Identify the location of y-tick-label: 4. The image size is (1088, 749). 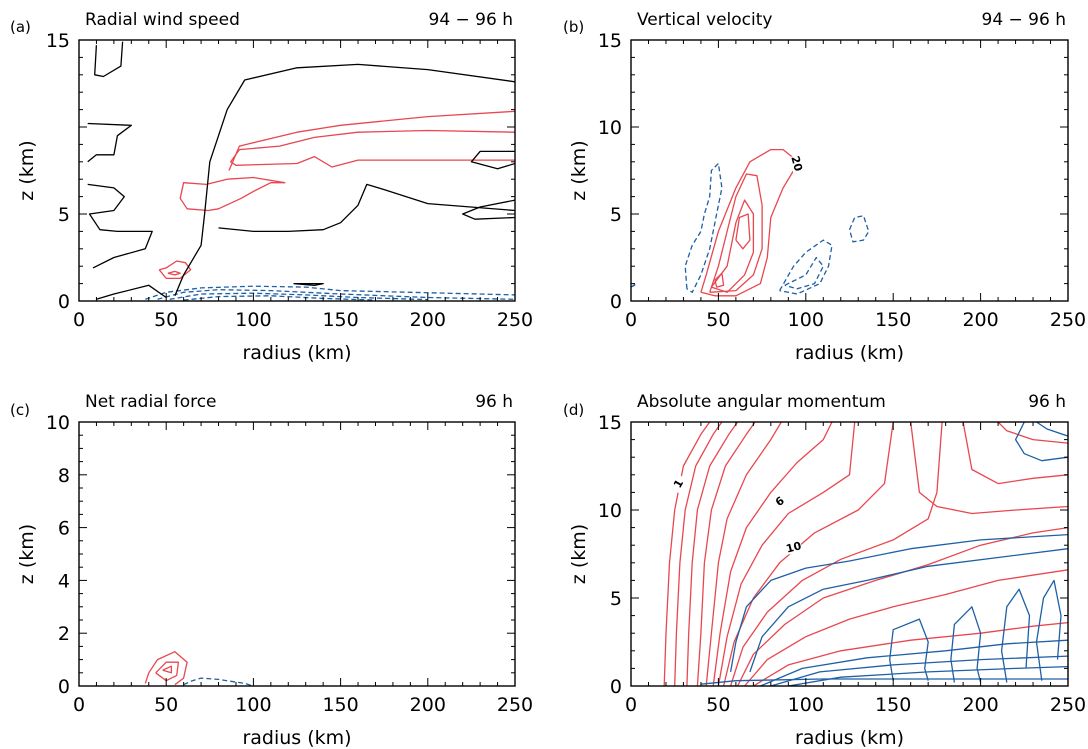
(64, 581).